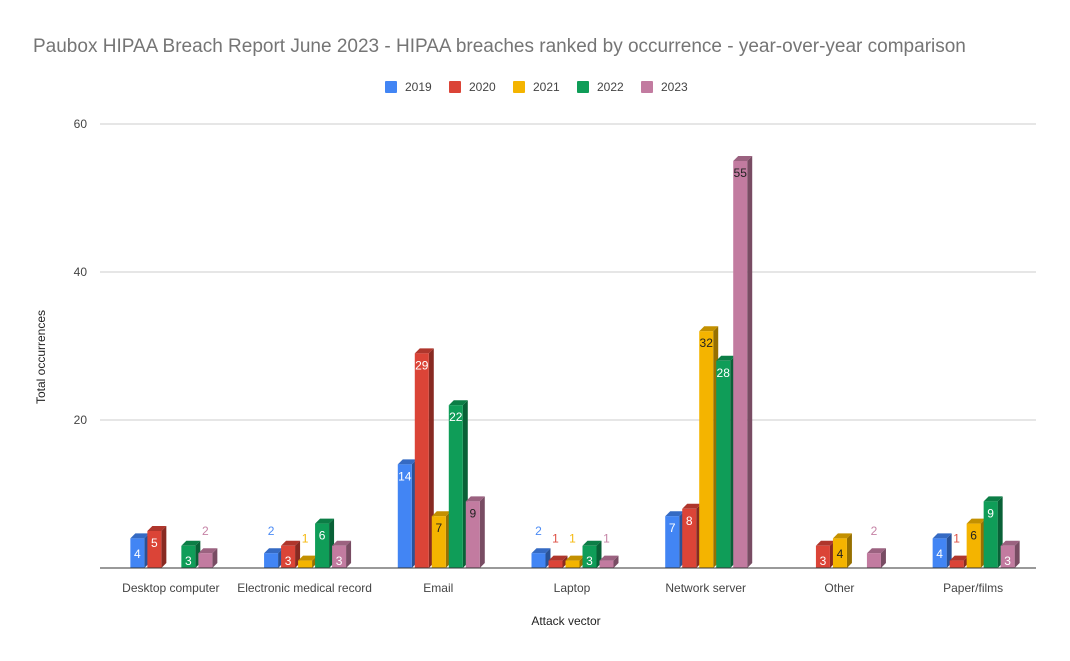 The height and width of the screenshot is (661, 1070). I want to click on legend-label: 2020, so click(482, 87).